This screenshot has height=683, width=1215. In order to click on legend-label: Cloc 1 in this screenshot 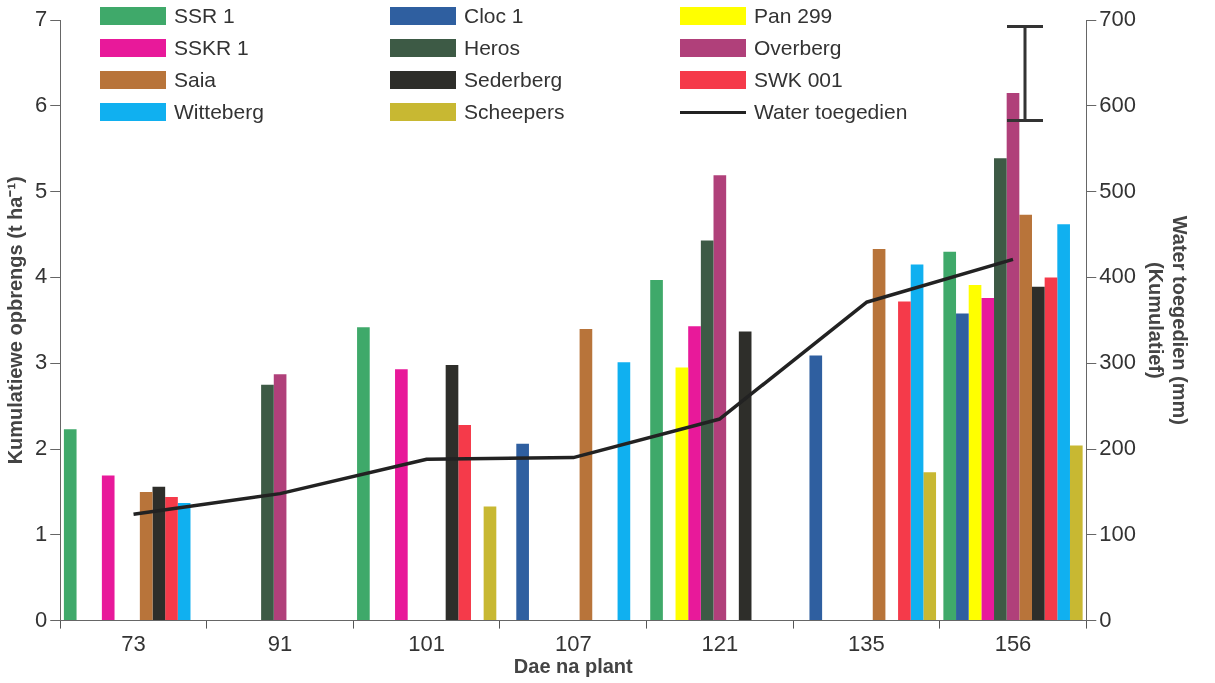, I will do `click(494, 16)`.